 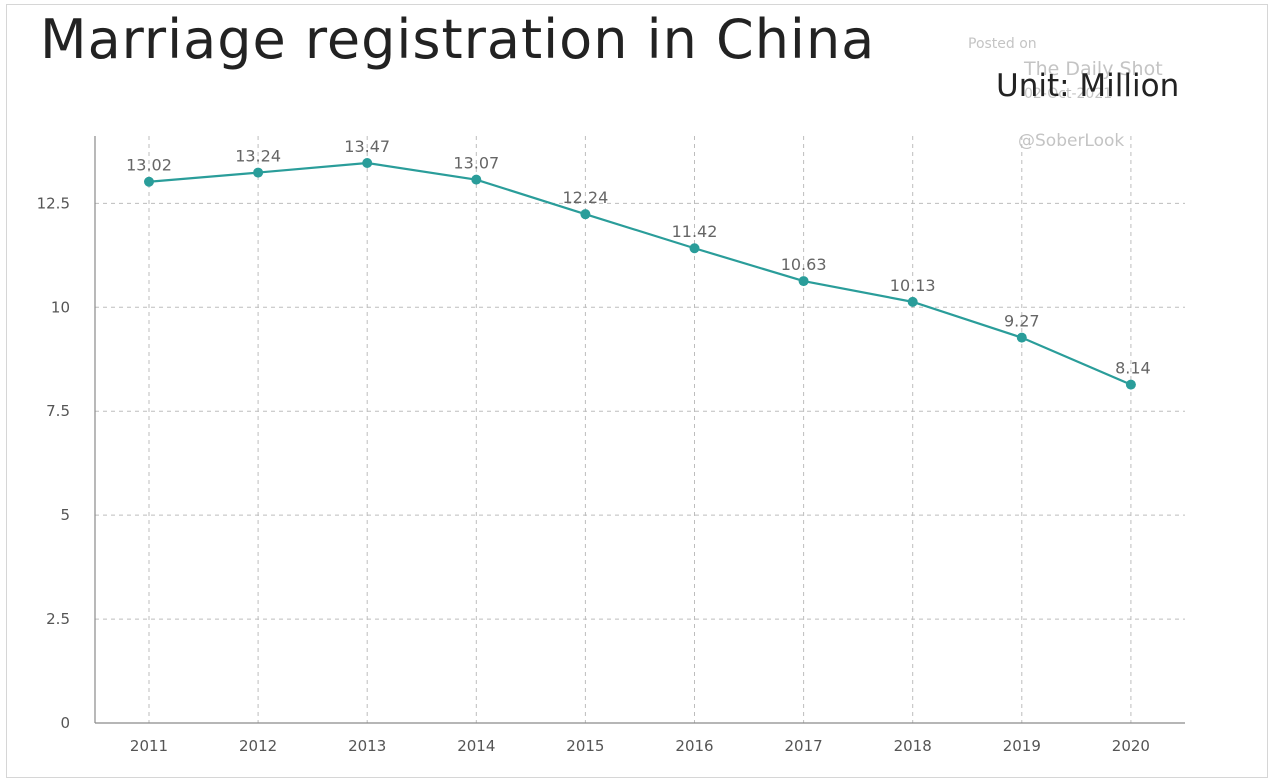 What do you see at coordinates (585, 746) in the screenshot?
I see `x-tick-label: 2015` at bounding box center [585, 746].